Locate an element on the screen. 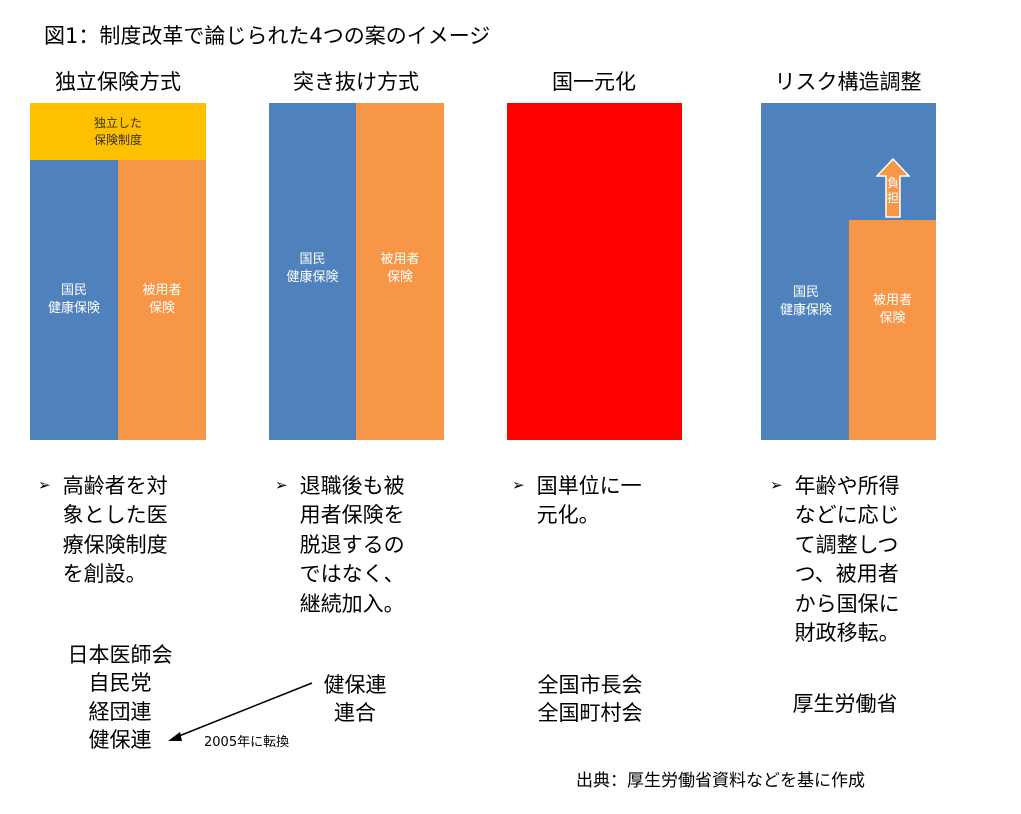  burden-up-arrow-icon is located at coordinates (893, 188).